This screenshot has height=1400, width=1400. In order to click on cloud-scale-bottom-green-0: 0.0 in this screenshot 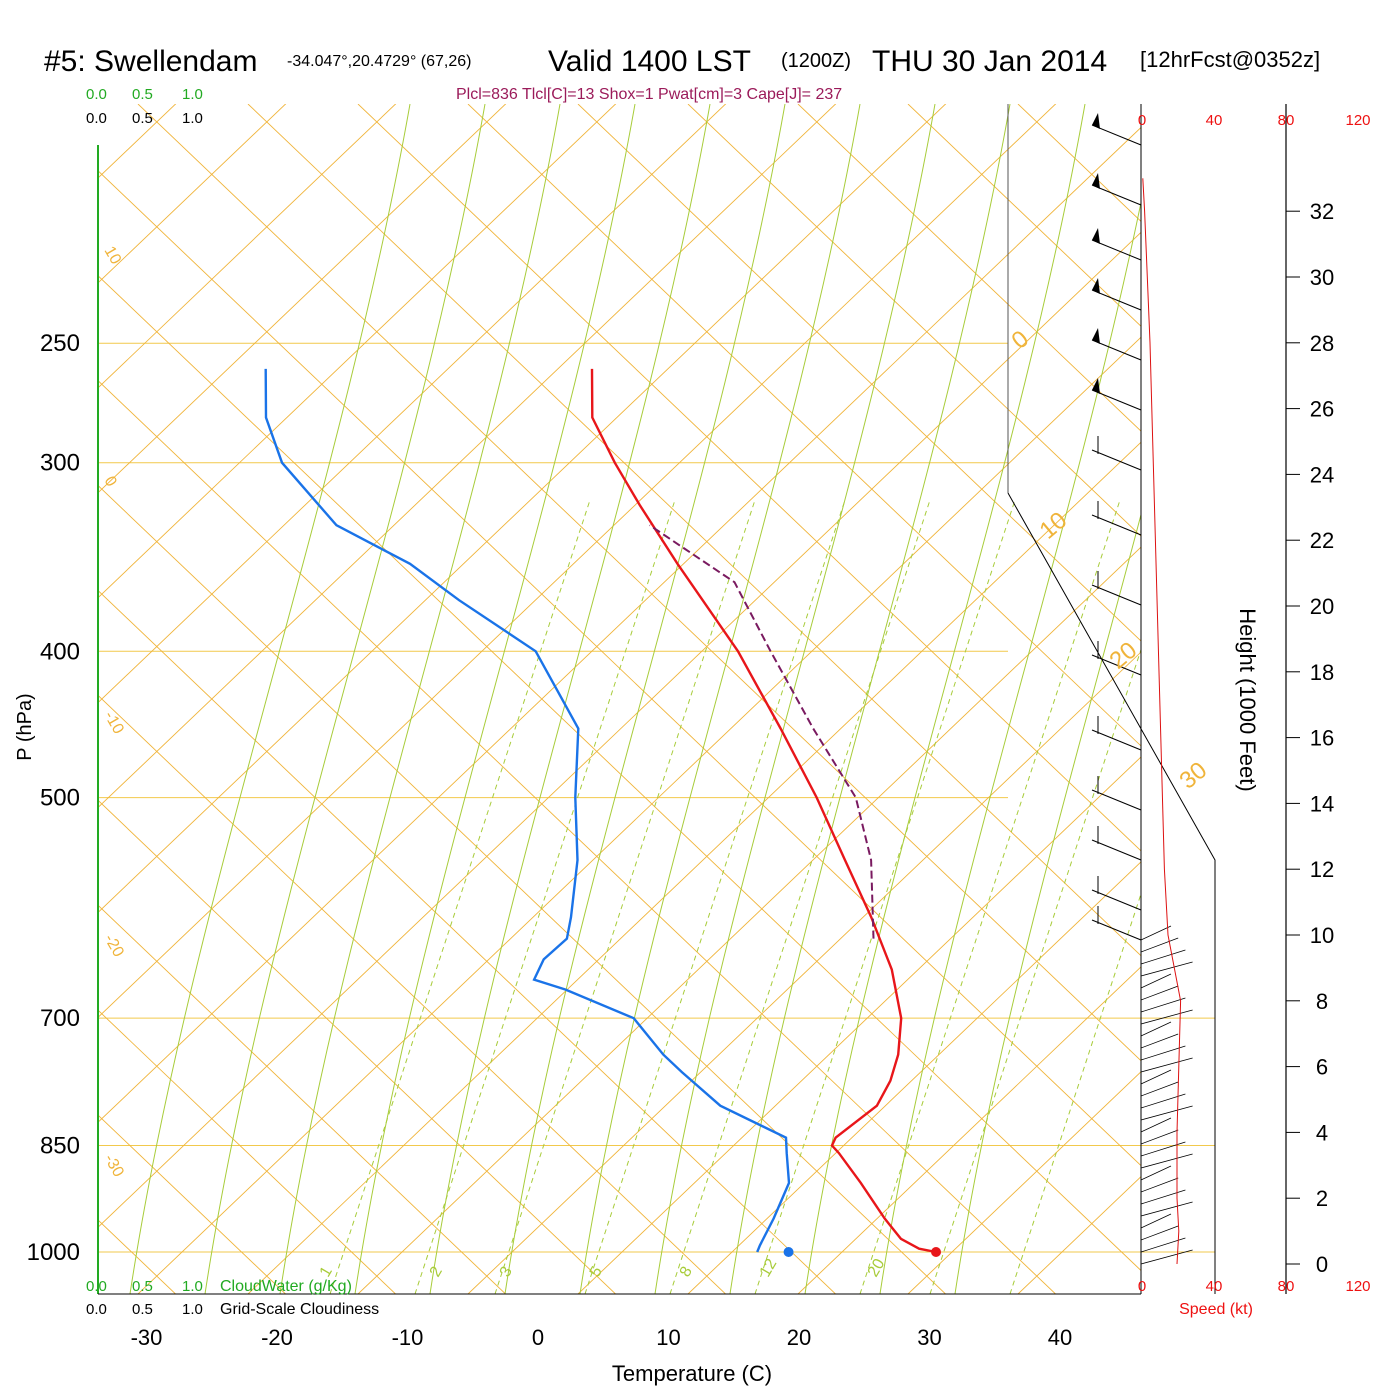, I will do `click(96, 1286)`.